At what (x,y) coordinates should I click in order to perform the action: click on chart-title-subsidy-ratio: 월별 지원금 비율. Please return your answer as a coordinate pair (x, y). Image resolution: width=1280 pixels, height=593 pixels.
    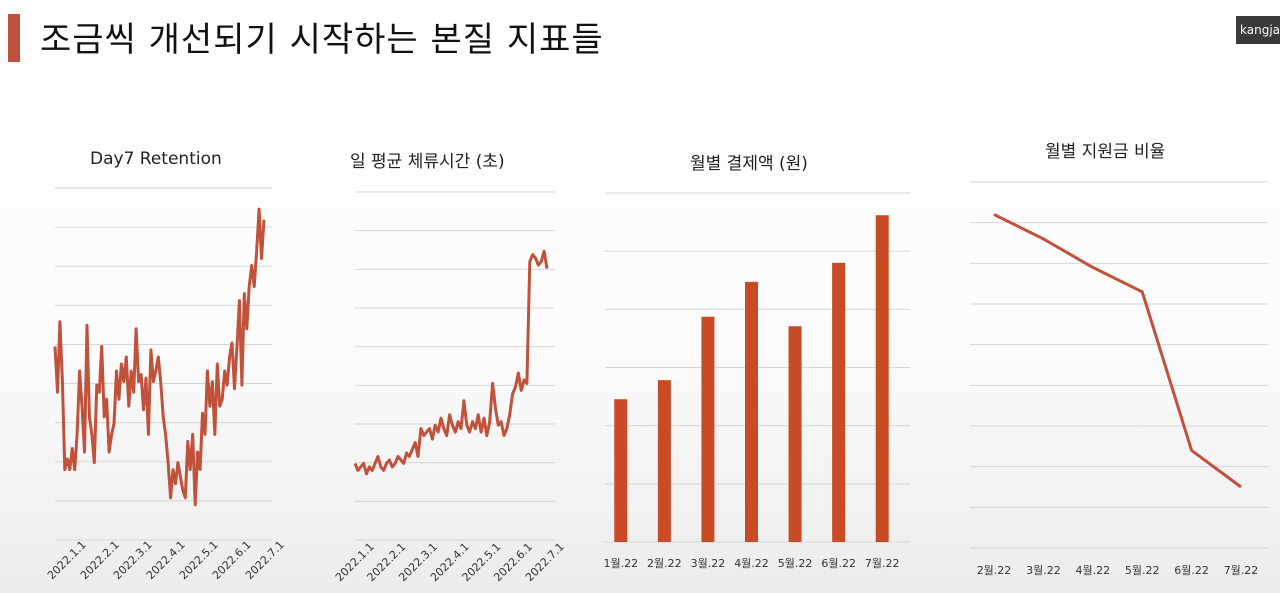
    Looking at the image, I should click on (1105, 152).